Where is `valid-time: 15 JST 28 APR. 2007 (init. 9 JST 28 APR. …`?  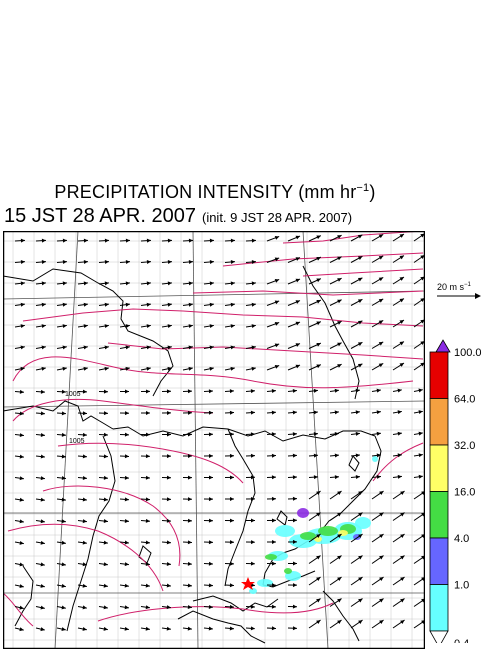
valid-time: 15 JST 28 APR. 2007 (init. 9 JST 28 APR. … is located at coordinates (178, 216).